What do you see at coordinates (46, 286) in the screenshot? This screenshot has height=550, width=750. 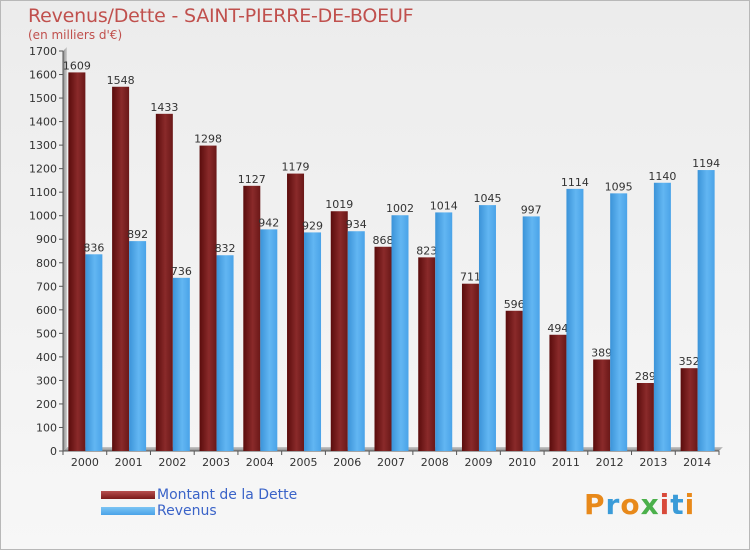 I see `y-tick-label: 700` at bounding box center [46, 286].